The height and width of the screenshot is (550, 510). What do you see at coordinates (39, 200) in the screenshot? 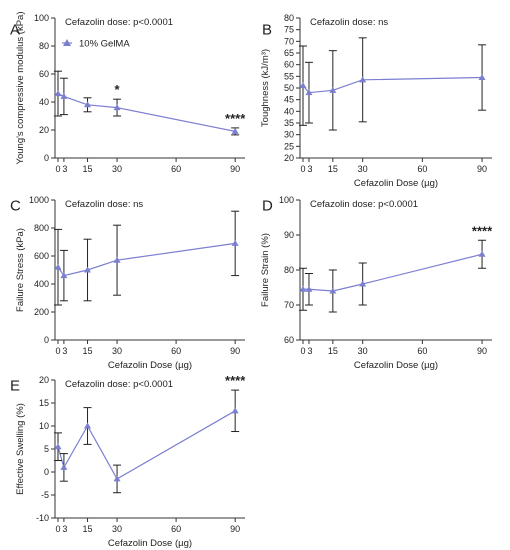
I see `y-tick-label: 1000` at bounding box center [39, 200].